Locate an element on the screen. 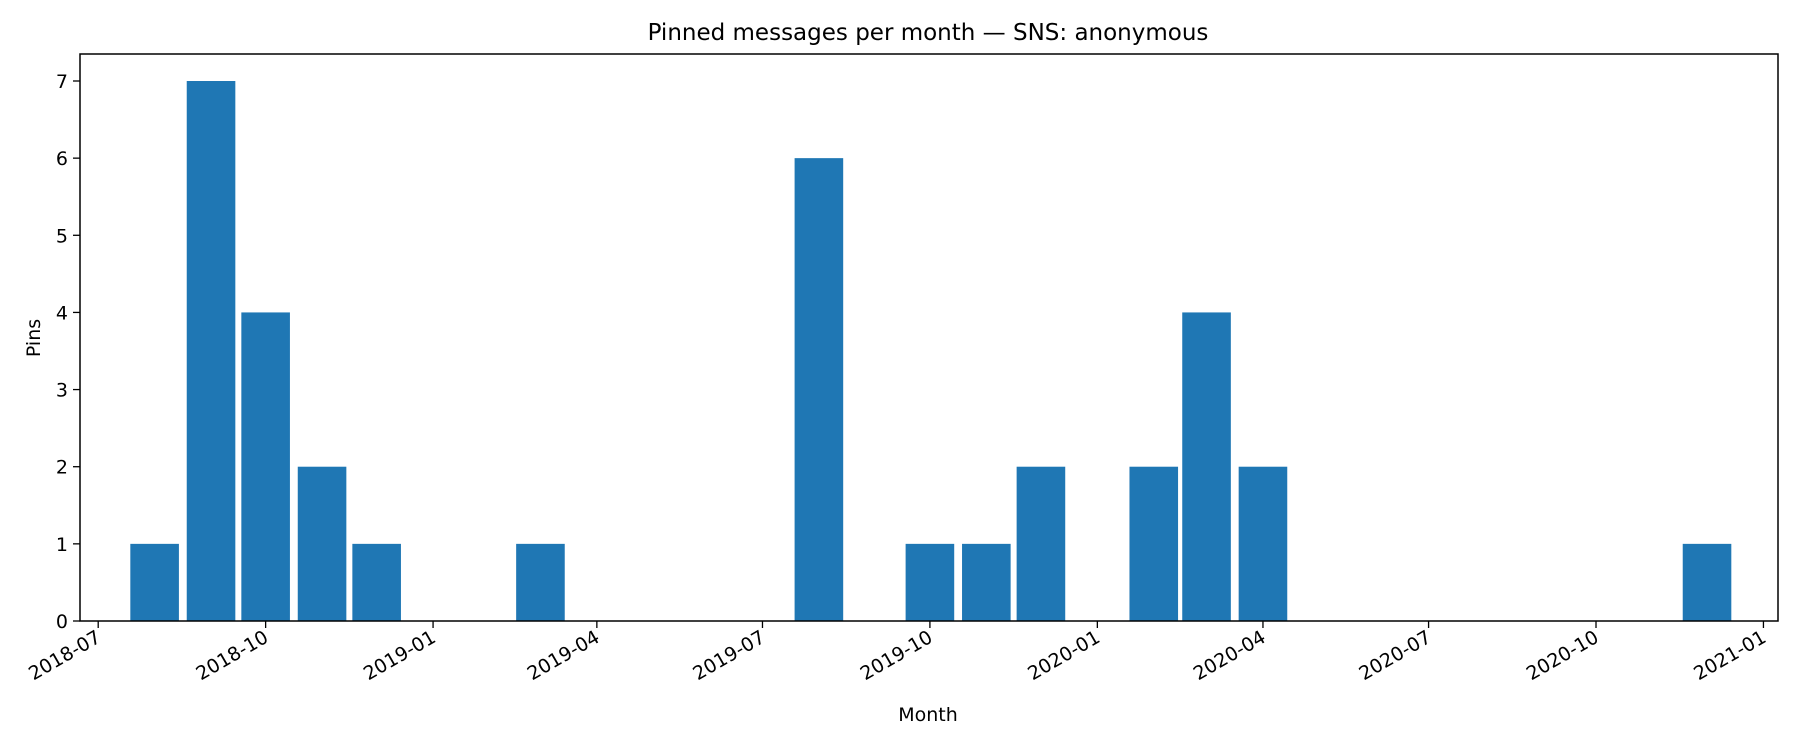 The image size is (1800, 750). y-tick-label: 2 is located at coordinates (62, 468).